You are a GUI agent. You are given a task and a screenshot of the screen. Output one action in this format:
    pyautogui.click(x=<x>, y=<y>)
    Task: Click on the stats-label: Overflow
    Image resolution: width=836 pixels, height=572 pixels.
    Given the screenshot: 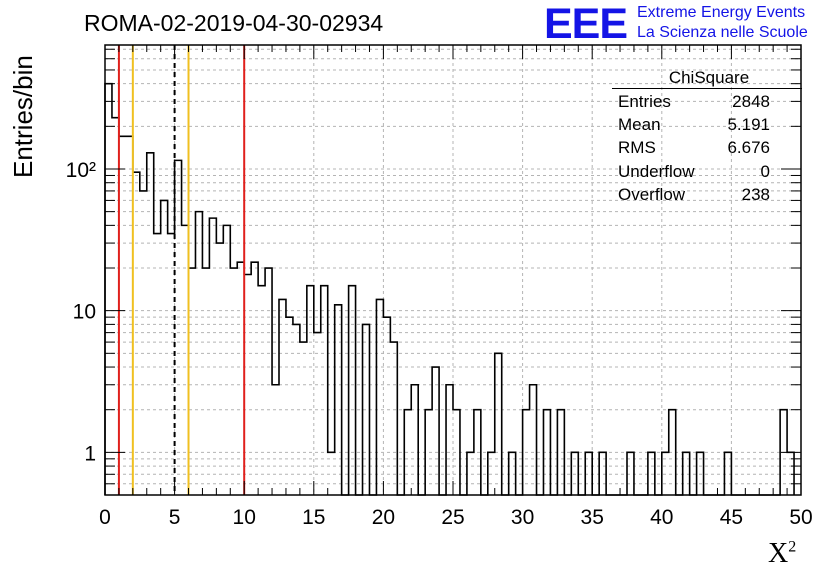 What is the action you would take?
    pyautogui.click(x=652, y=194)
    